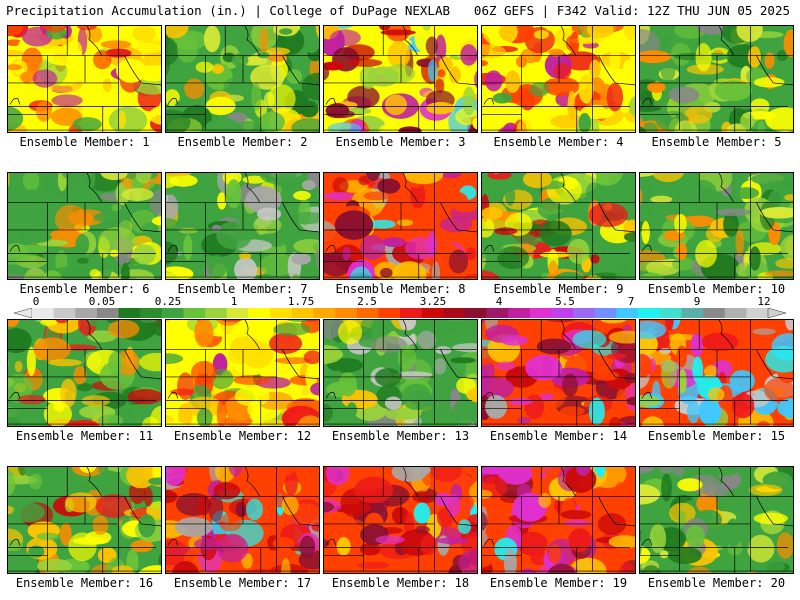 Image resolution: width=800 pixels, height=600 pixels. I want to click on colorbar-tick-label: 2.5, so click(367, 301).